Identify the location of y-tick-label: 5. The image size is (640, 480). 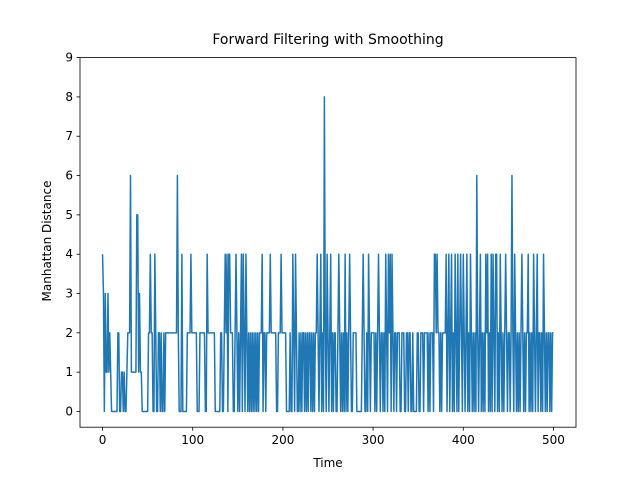
(69, 215).